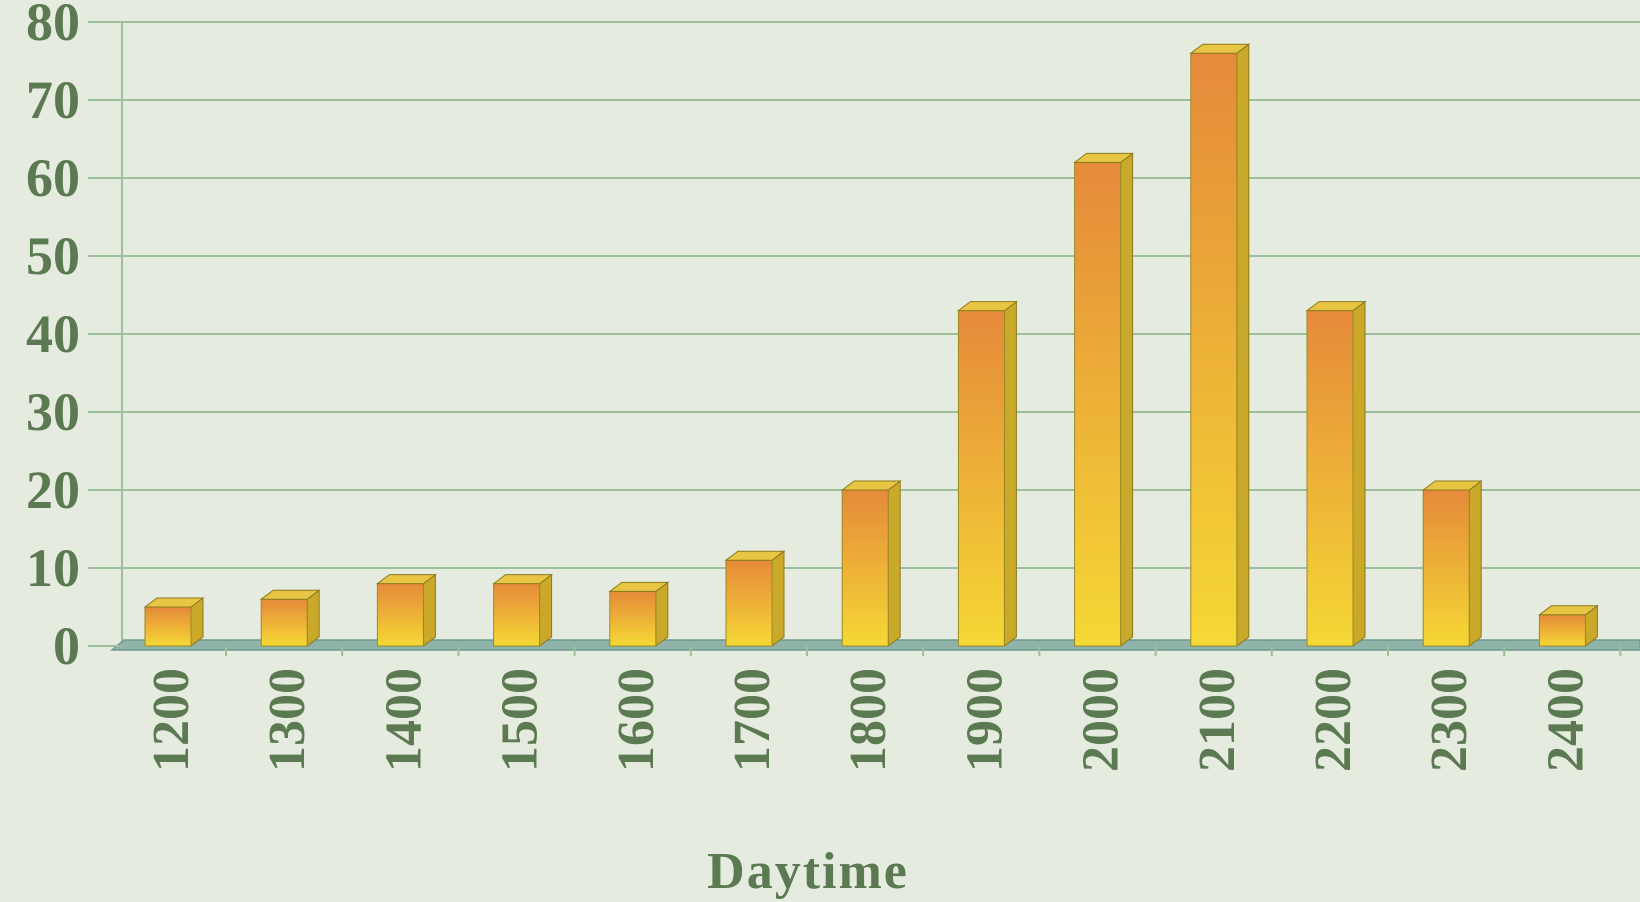  Describe the element at coordinates (1333, 720) in the screenshot. I see `x-tick-label: 2200` at that location.